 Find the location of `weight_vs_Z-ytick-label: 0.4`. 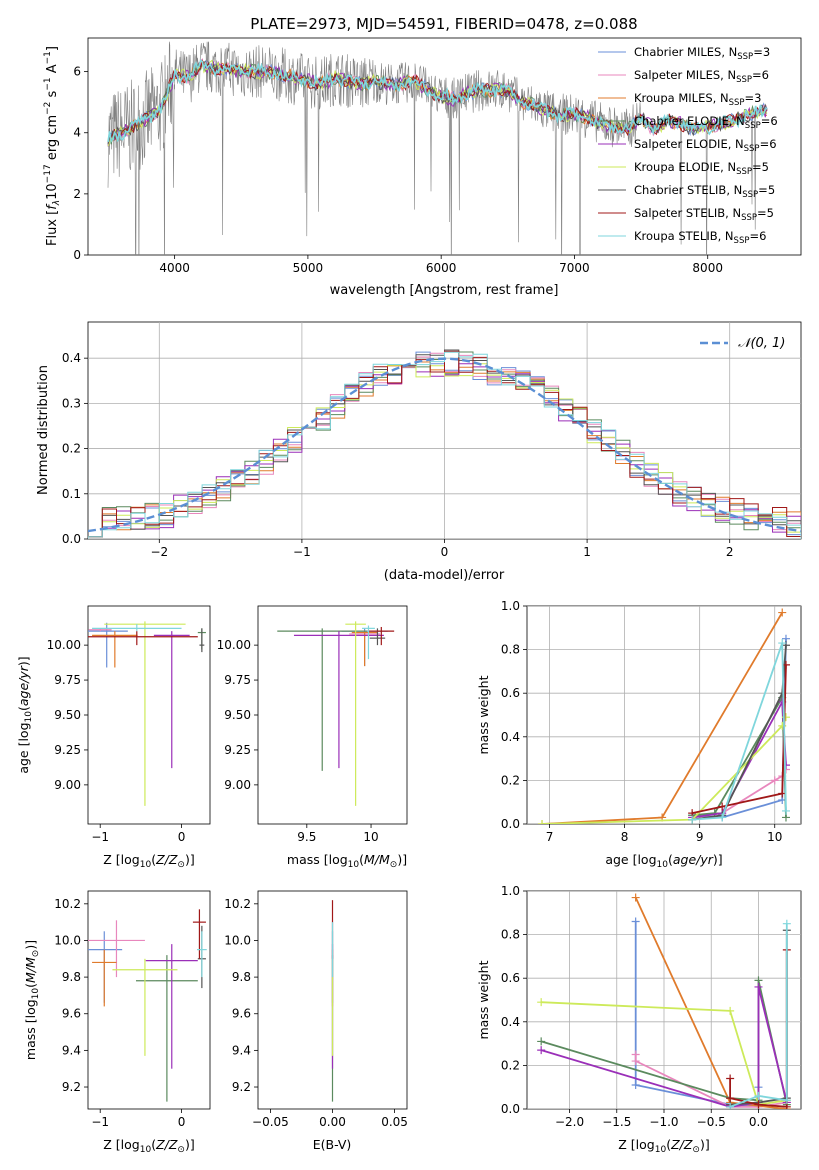

weight_vs_Z-ytick-label: 0.4 is located at coordinates (510, 1022).